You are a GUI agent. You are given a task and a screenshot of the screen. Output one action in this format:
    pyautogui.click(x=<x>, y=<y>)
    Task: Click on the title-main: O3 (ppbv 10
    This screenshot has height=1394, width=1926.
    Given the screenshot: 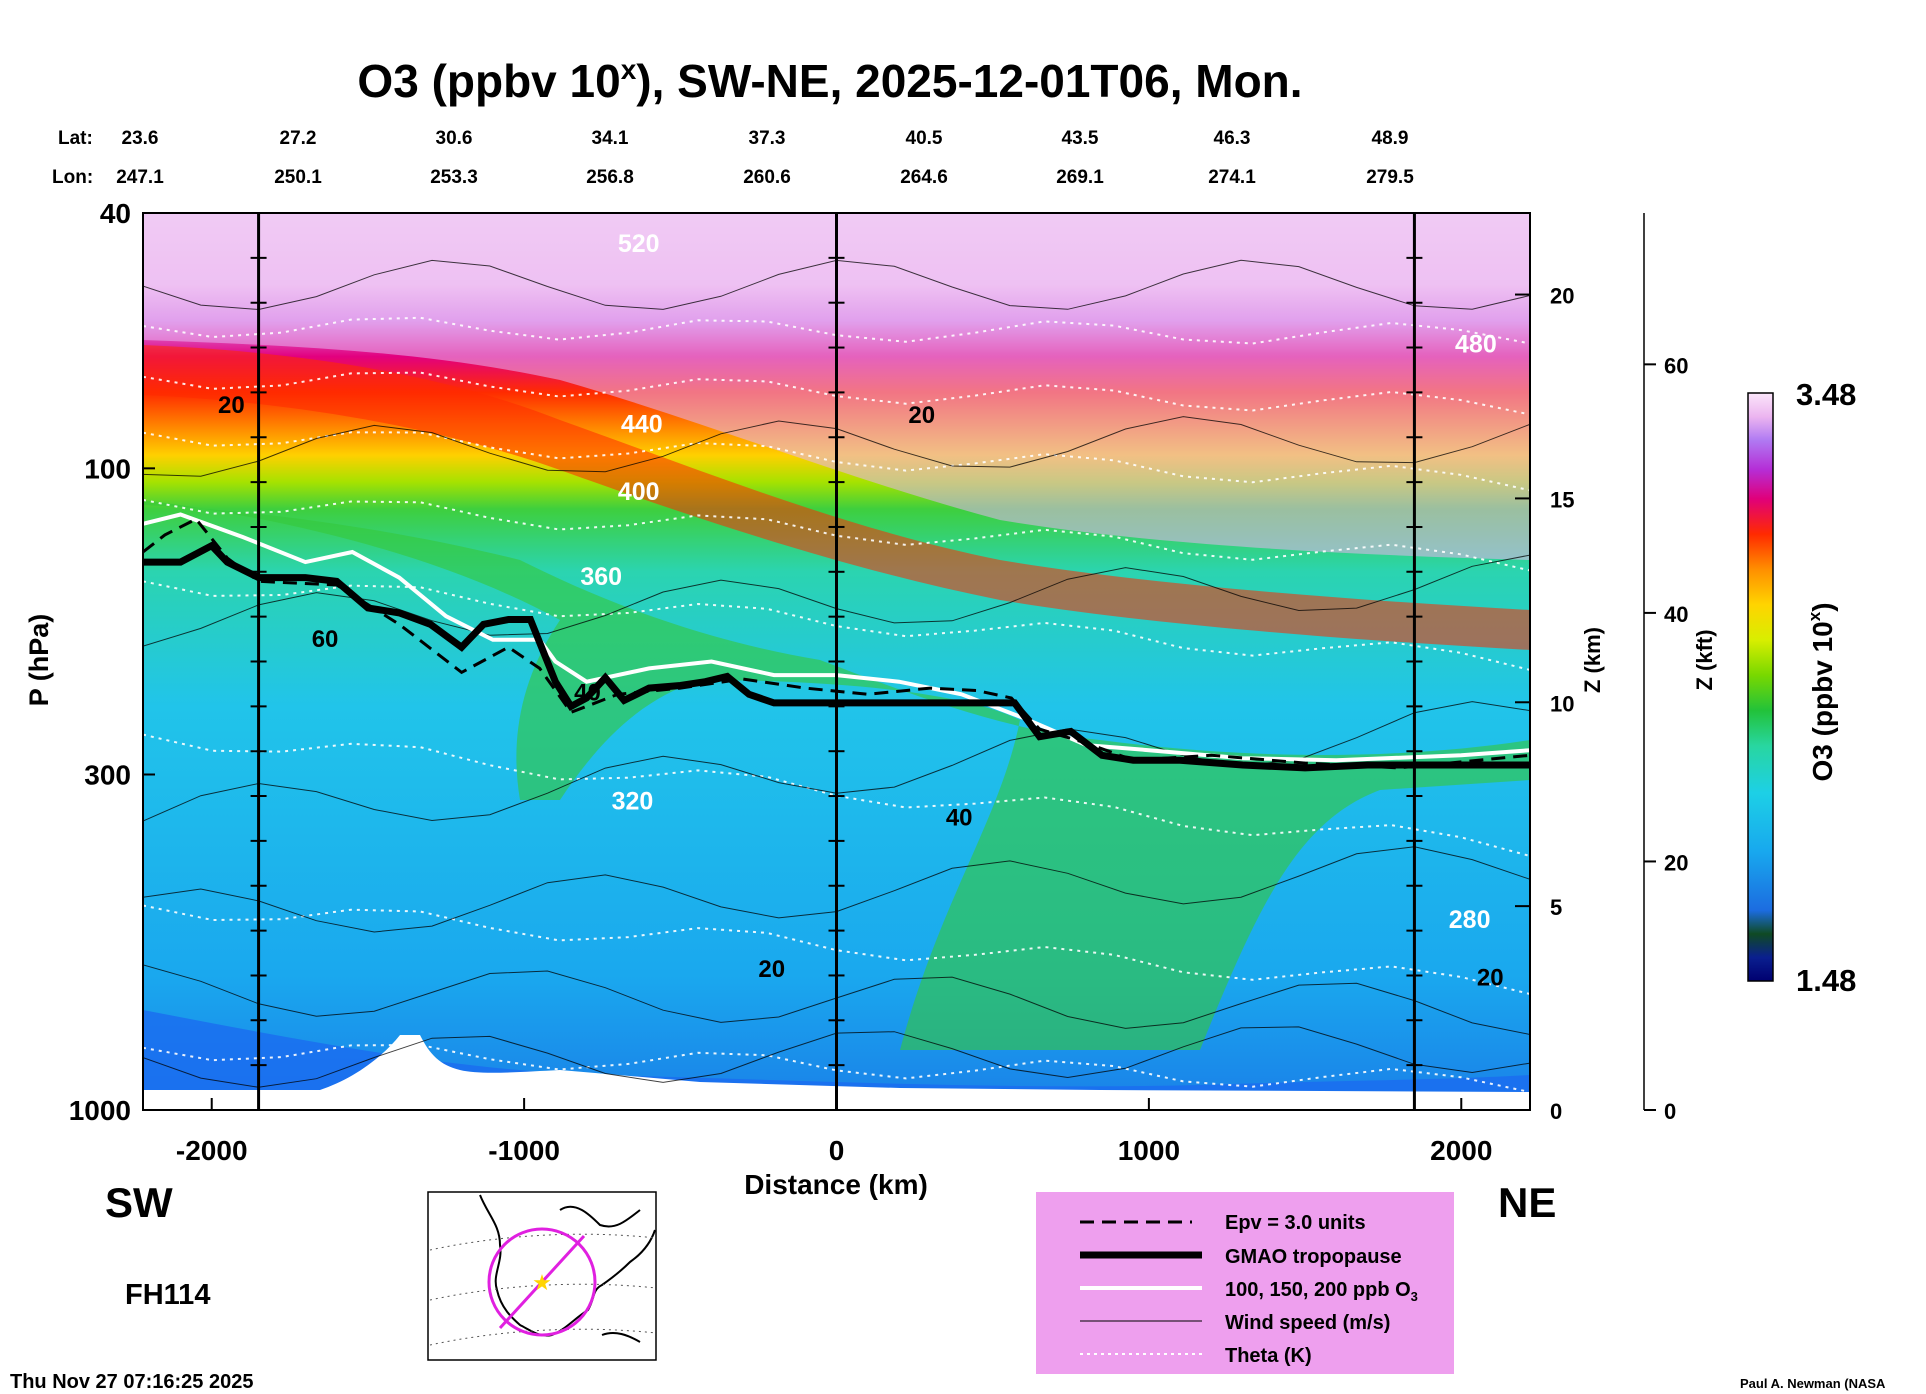 What is the action you would take?
    pyautogui.click(x=488, y=81)
    